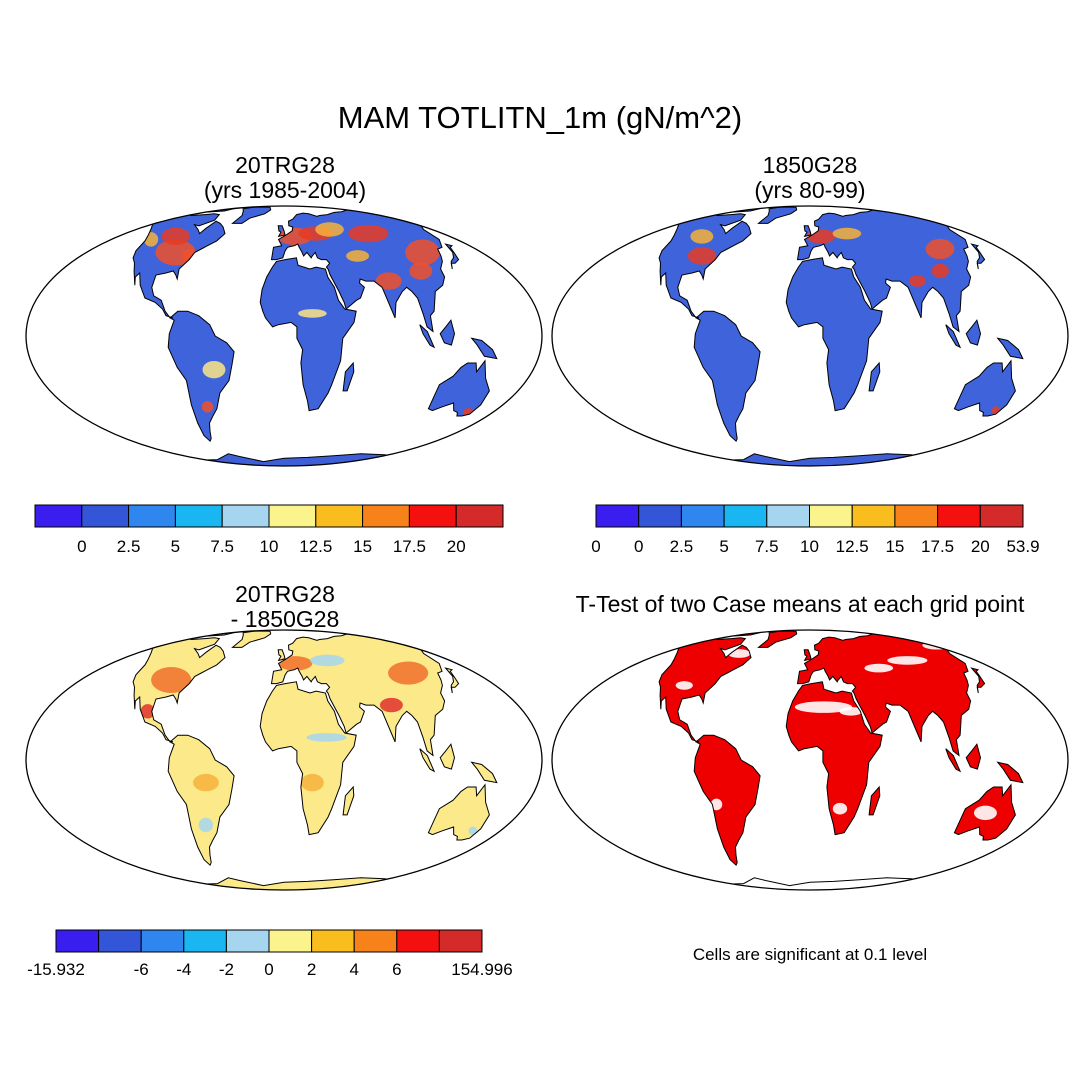 The height and width of the screenshot is (1080, 1080). What do you see at coordinates (767, 546) in the screenshot?
I see `colorbar-tick-label: 7.5` at bounding box center [767, 546].